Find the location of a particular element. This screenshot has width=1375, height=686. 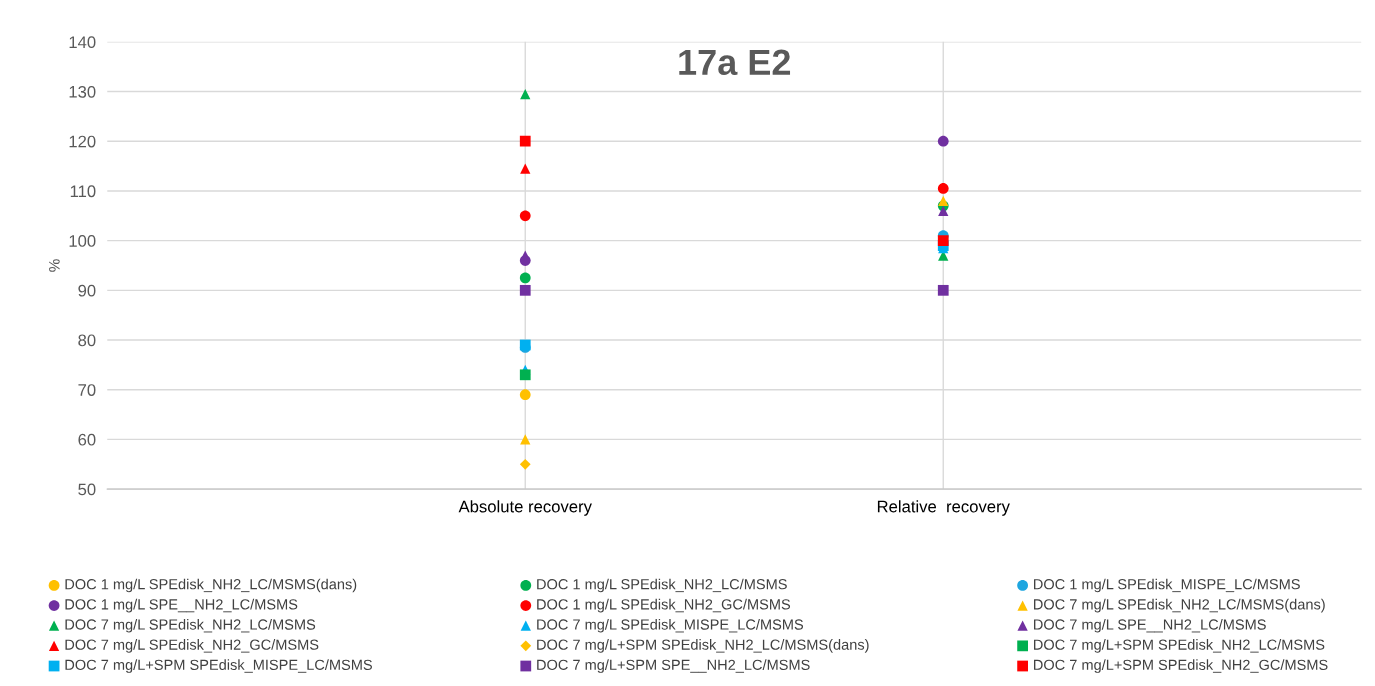

legend-label: DOC 1 mg/L SPEdisk_NH2_GC/MSMS is located at coordinates (664, 605).